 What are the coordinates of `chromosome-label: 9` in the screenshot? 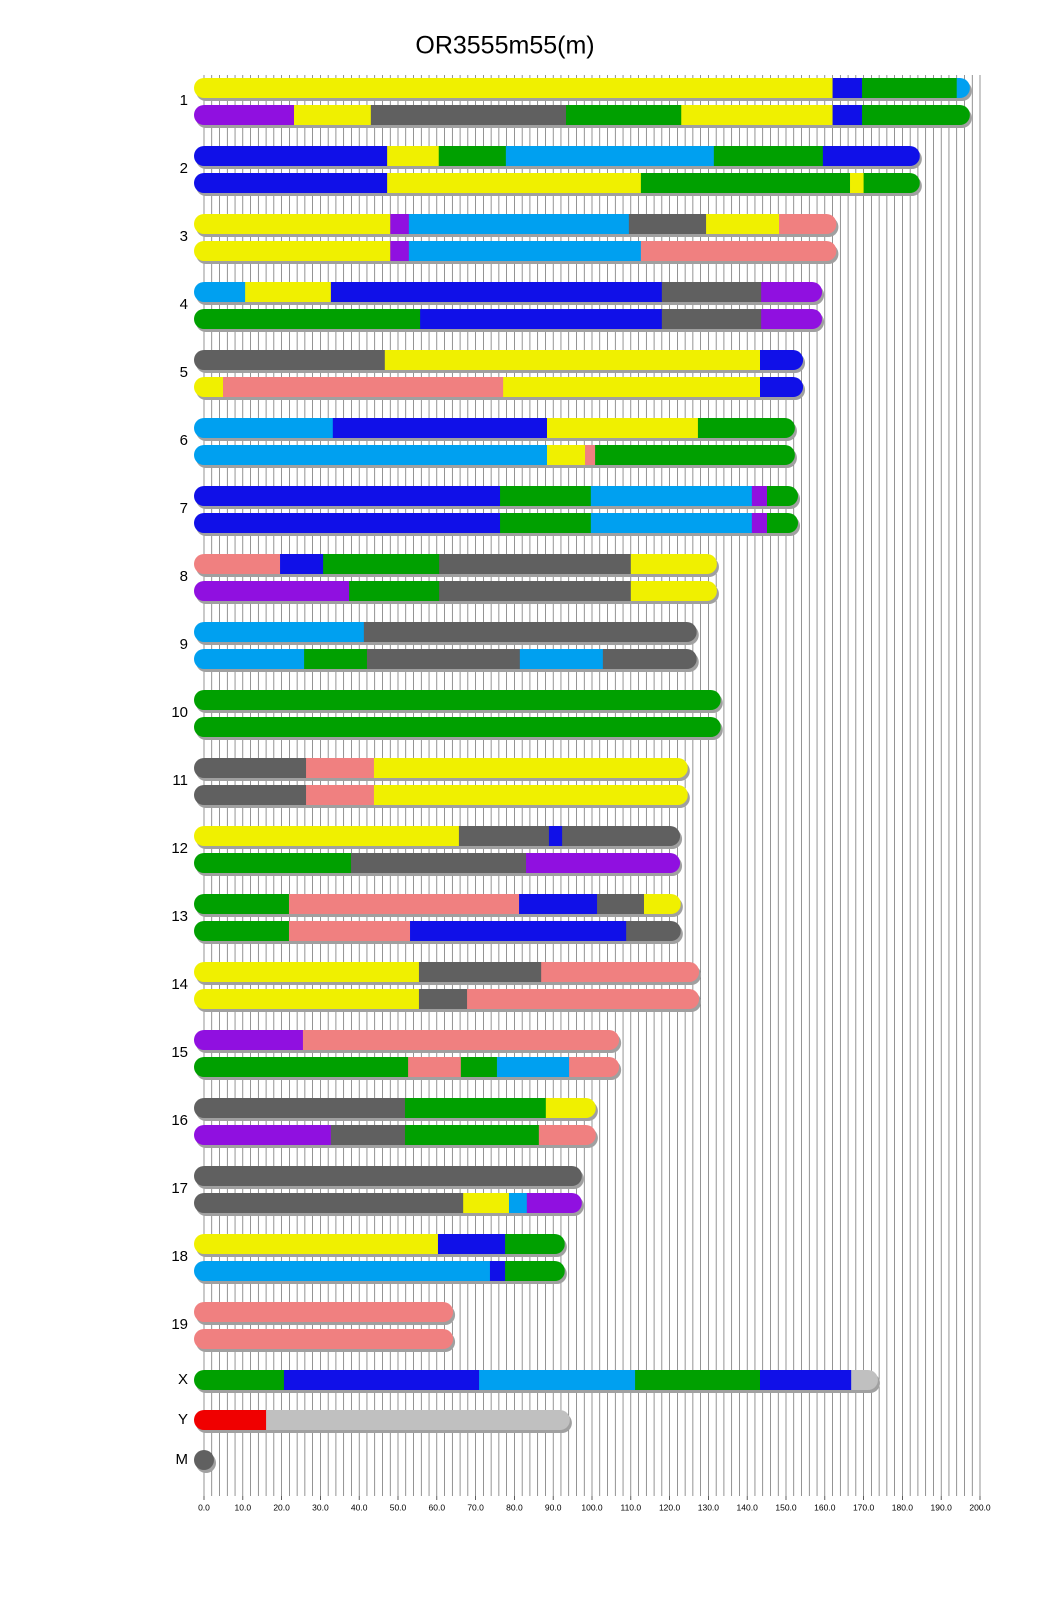 It's located at (184, 644).